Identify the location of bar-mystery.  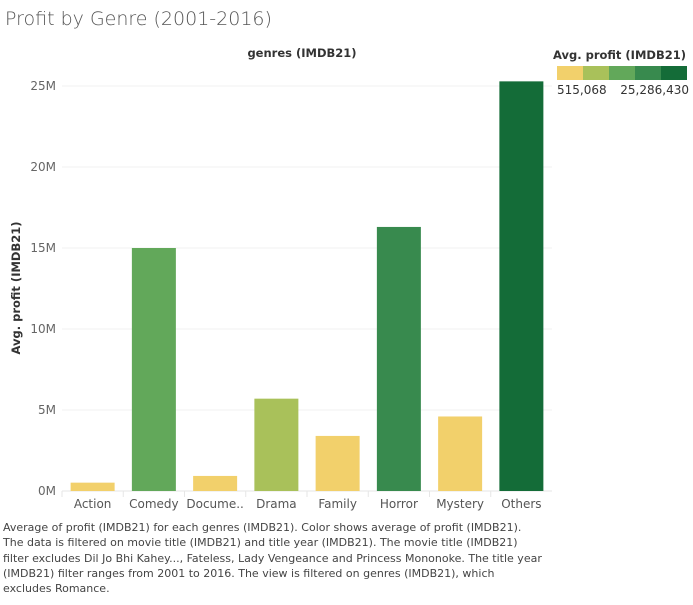
(460, 453).